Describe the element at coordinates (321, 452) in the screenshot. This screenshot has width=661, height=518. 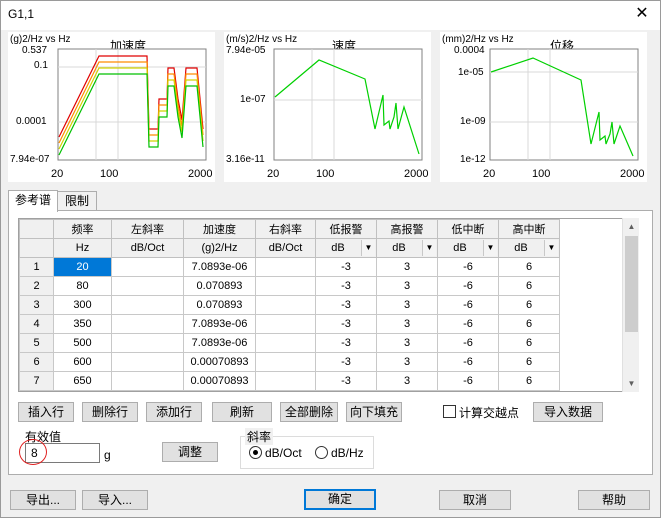
I see `slope-dbhz-radio` at that location.